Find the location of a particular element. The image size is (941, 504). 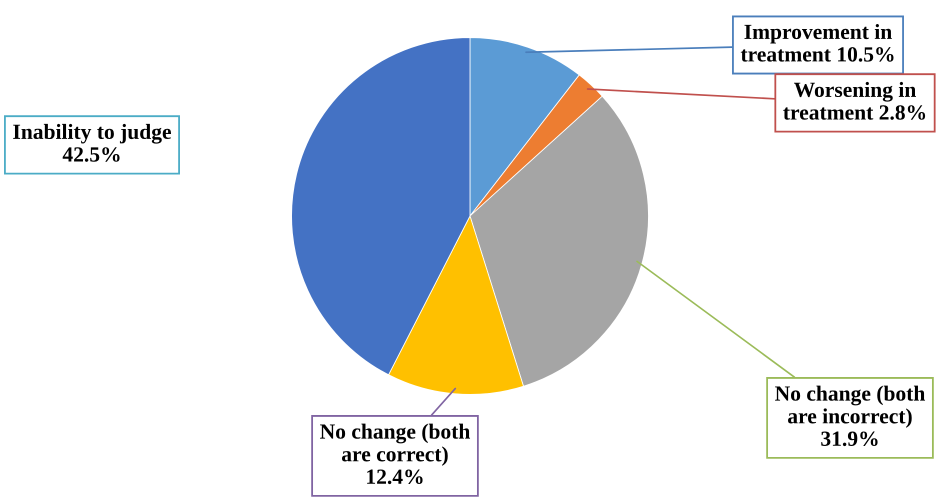

data-label: 42.5% is located at coordinates (91, 154).